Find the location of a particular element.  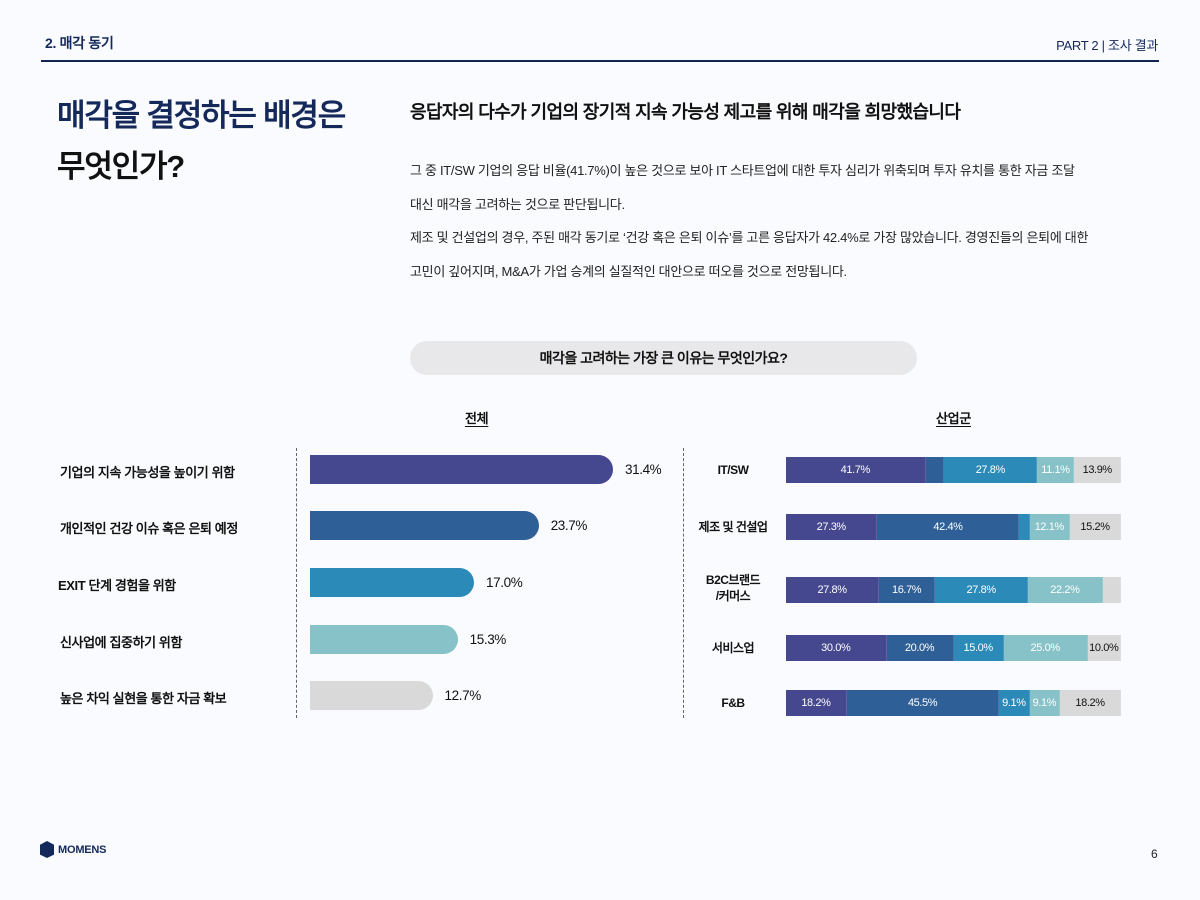

bar-segment: 22.2% is located at coordinates (1065, 590).